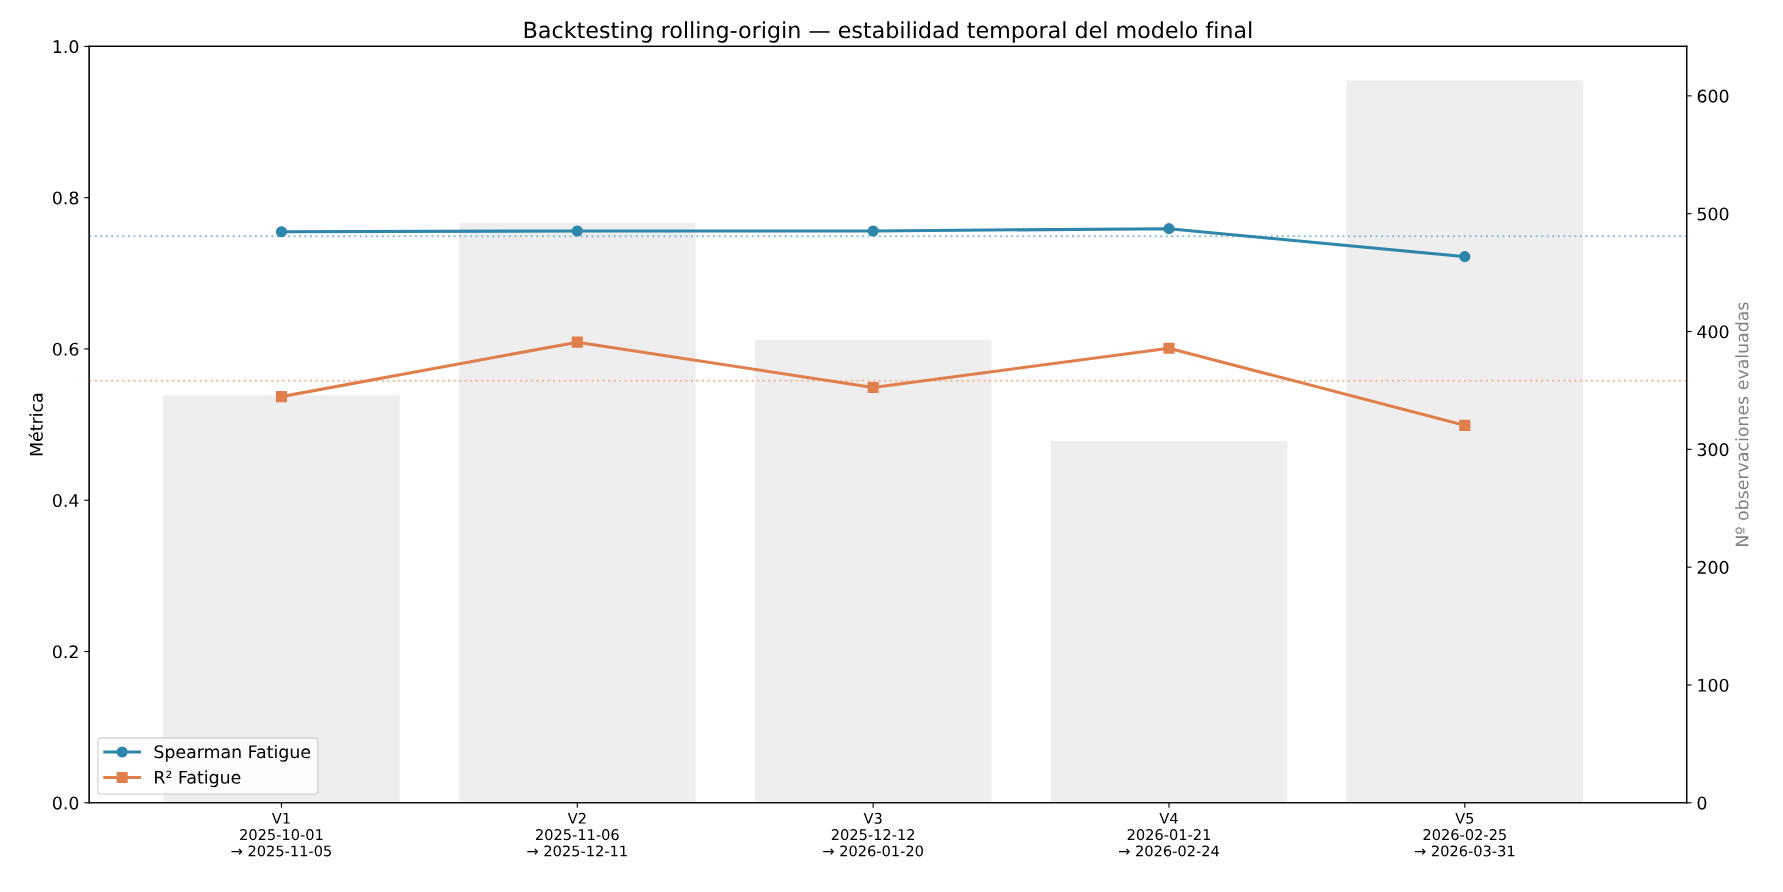  What do you see at coordinates (1713, 685) in the screenshot?
I see `y2-tick-label: 100` at bounding box center [1713, 685].